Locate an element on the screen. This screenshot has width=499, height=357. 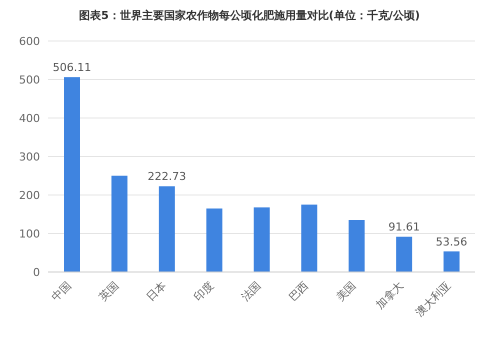
x-tick-label: 印度 is located at coordinates (203, 291).